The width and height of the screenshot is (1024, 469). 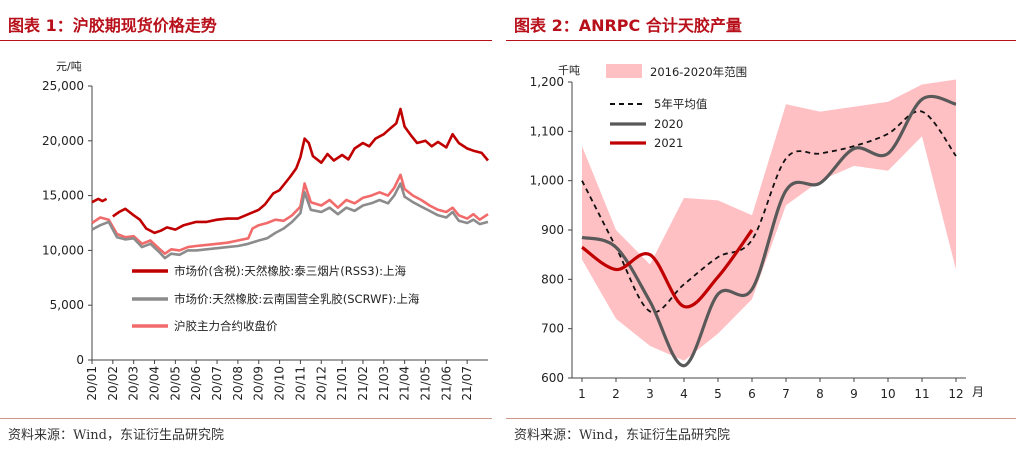 I want to click on left-source-rule, so click(x=246, y=418).